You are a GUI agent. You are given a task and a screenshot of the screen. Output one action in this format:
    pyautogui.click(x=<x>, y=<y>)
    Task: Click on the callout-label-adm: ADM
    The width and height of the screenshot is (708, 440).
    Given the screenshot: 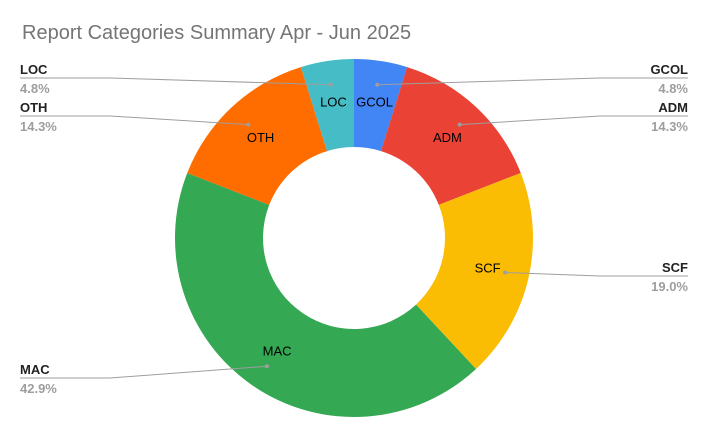 What is the action you would take?
    pyautogui.click(x=673, y=107)
    